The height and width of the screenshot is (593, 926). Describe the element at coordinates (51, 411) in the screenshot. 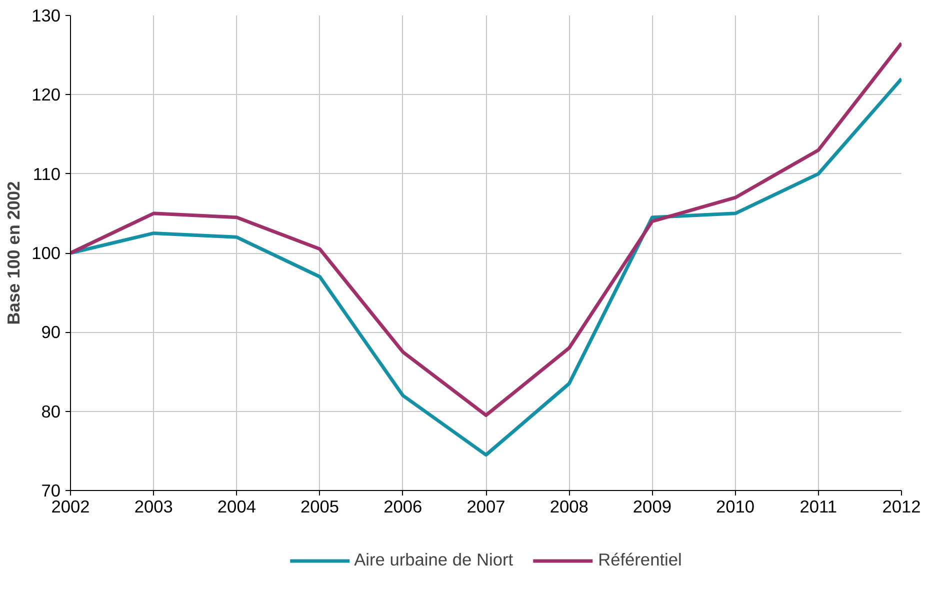

I see `y-tick-label: 80` at that location.